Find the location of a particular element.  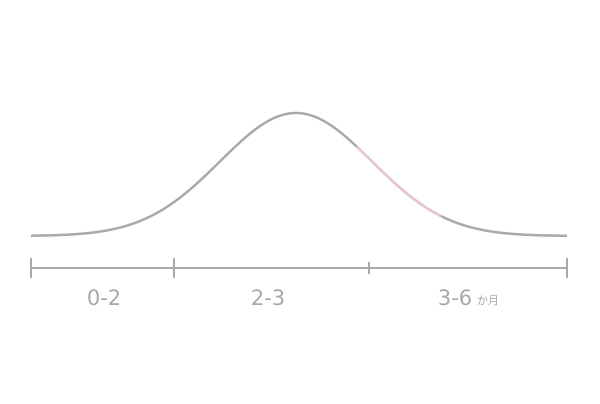

segment-unit: か月 is located at coordinates (488, 300).